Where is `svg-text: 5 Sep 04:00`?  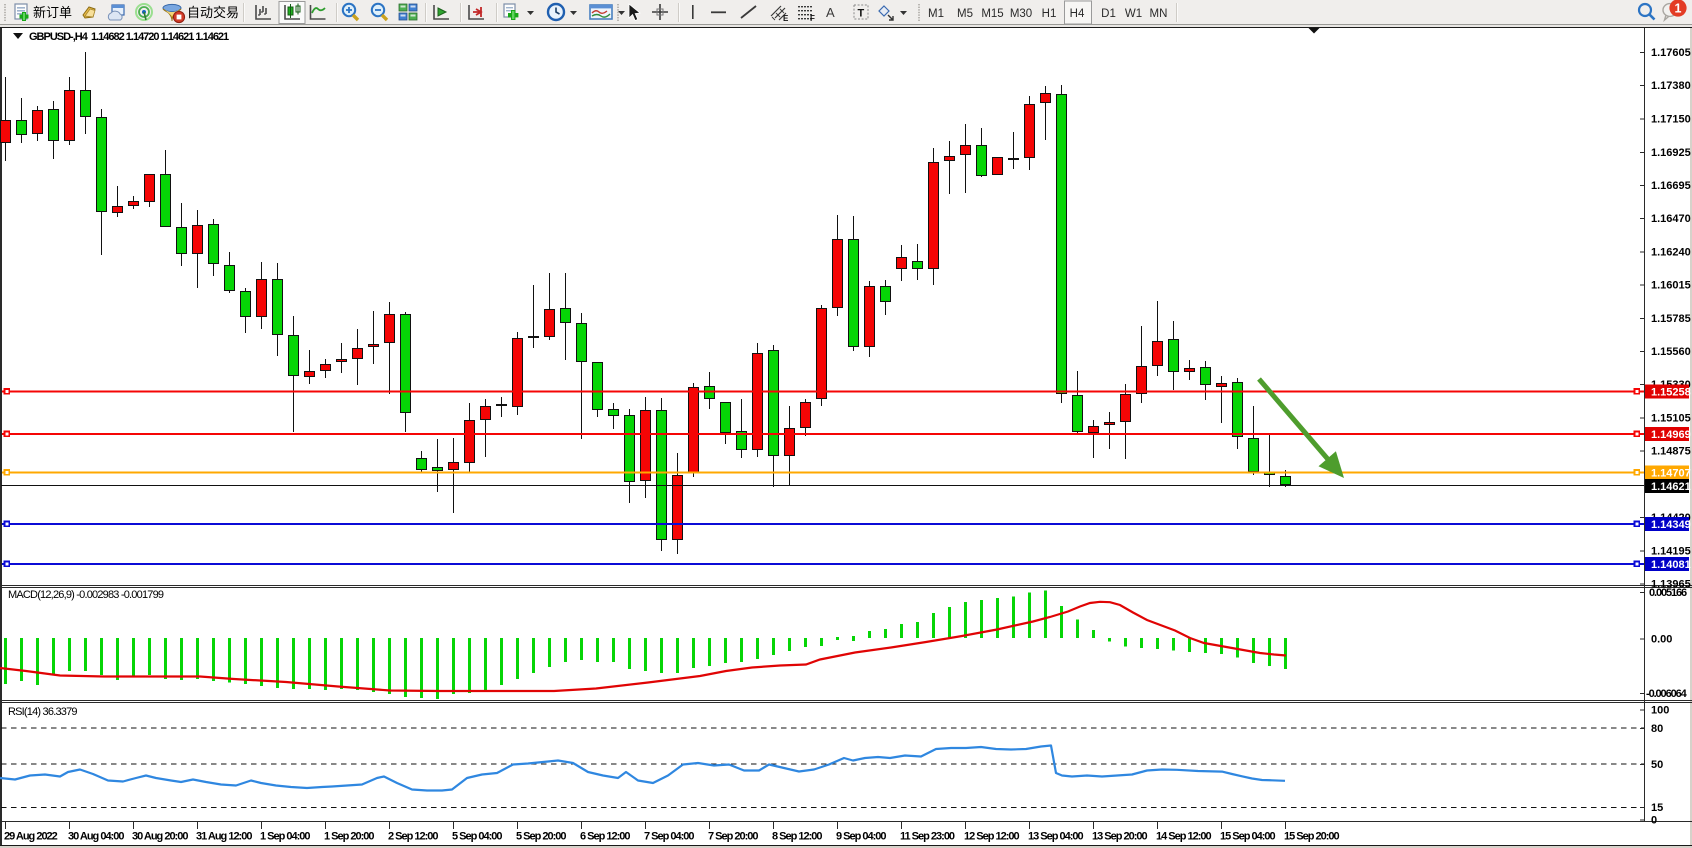 svg-text: 5 Sep 04:00 is located at coordinates (477, 837).